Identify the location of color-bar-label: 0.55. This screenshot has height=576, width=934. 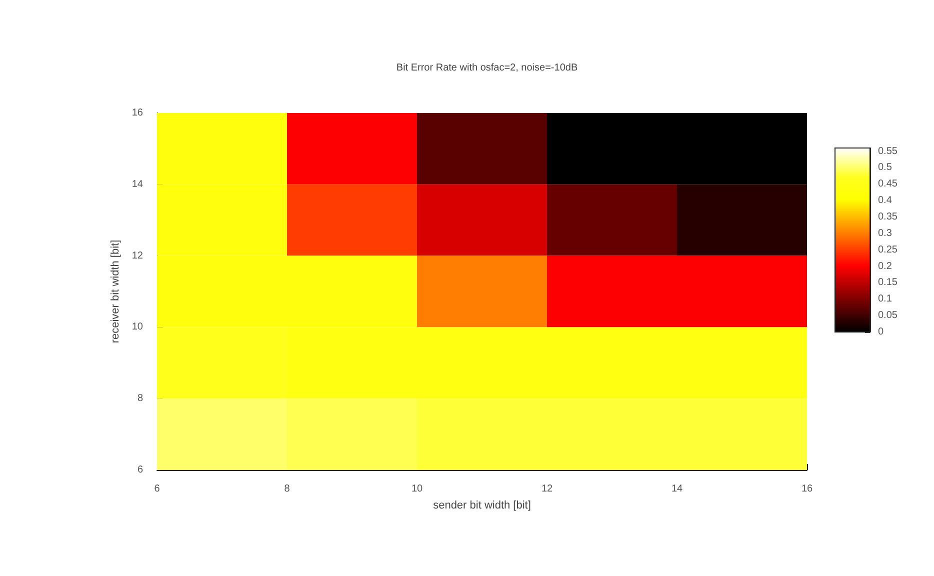
(888, 151).